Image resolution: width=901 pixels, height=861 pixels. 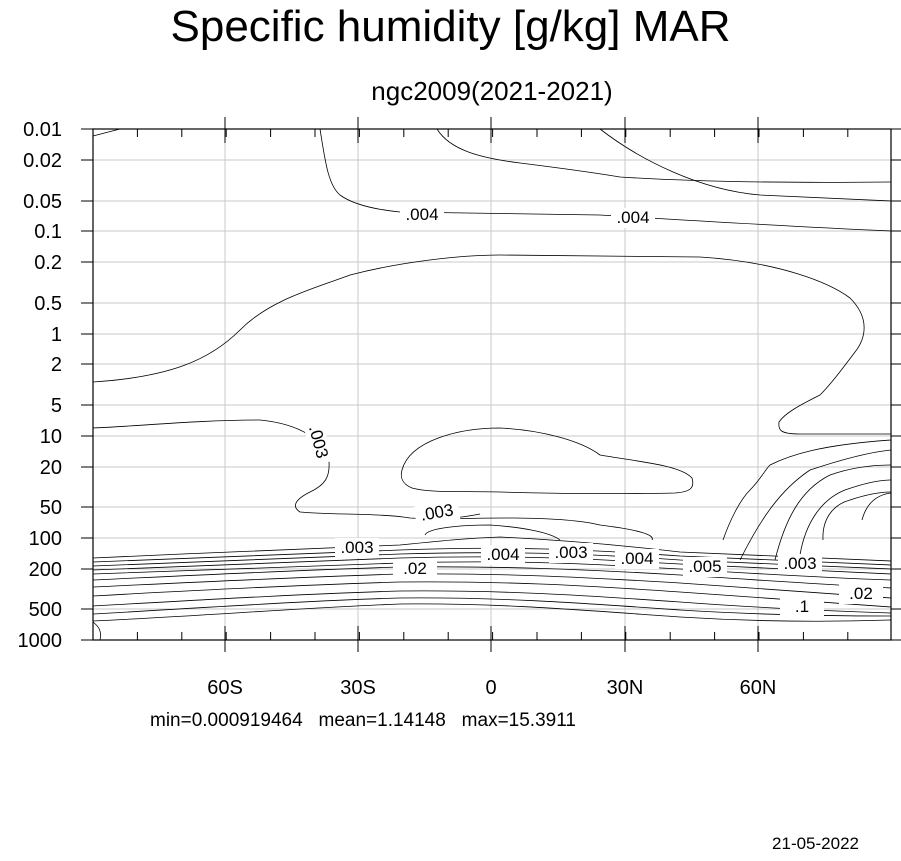 What do you see at coordinates (42, 130) in the screenshot?
I see `y-tick-label: 0.01` at bounding box center [42, 130].